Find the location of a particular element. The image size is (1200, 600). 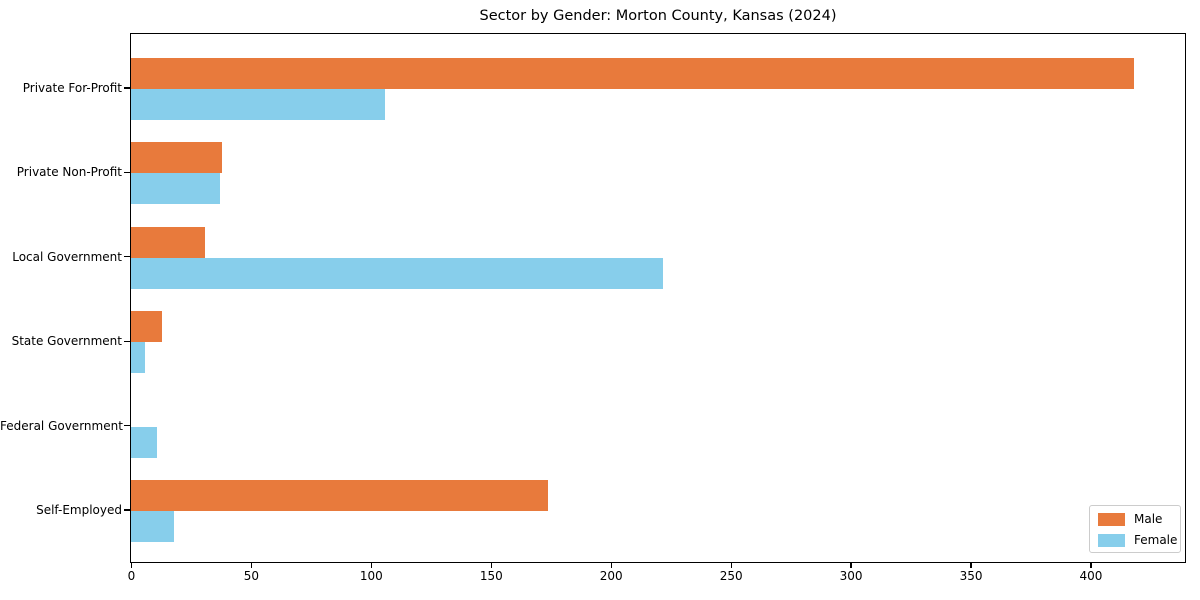

y-axis-label-local-government: Local Government is located at coordinates (67, 256).